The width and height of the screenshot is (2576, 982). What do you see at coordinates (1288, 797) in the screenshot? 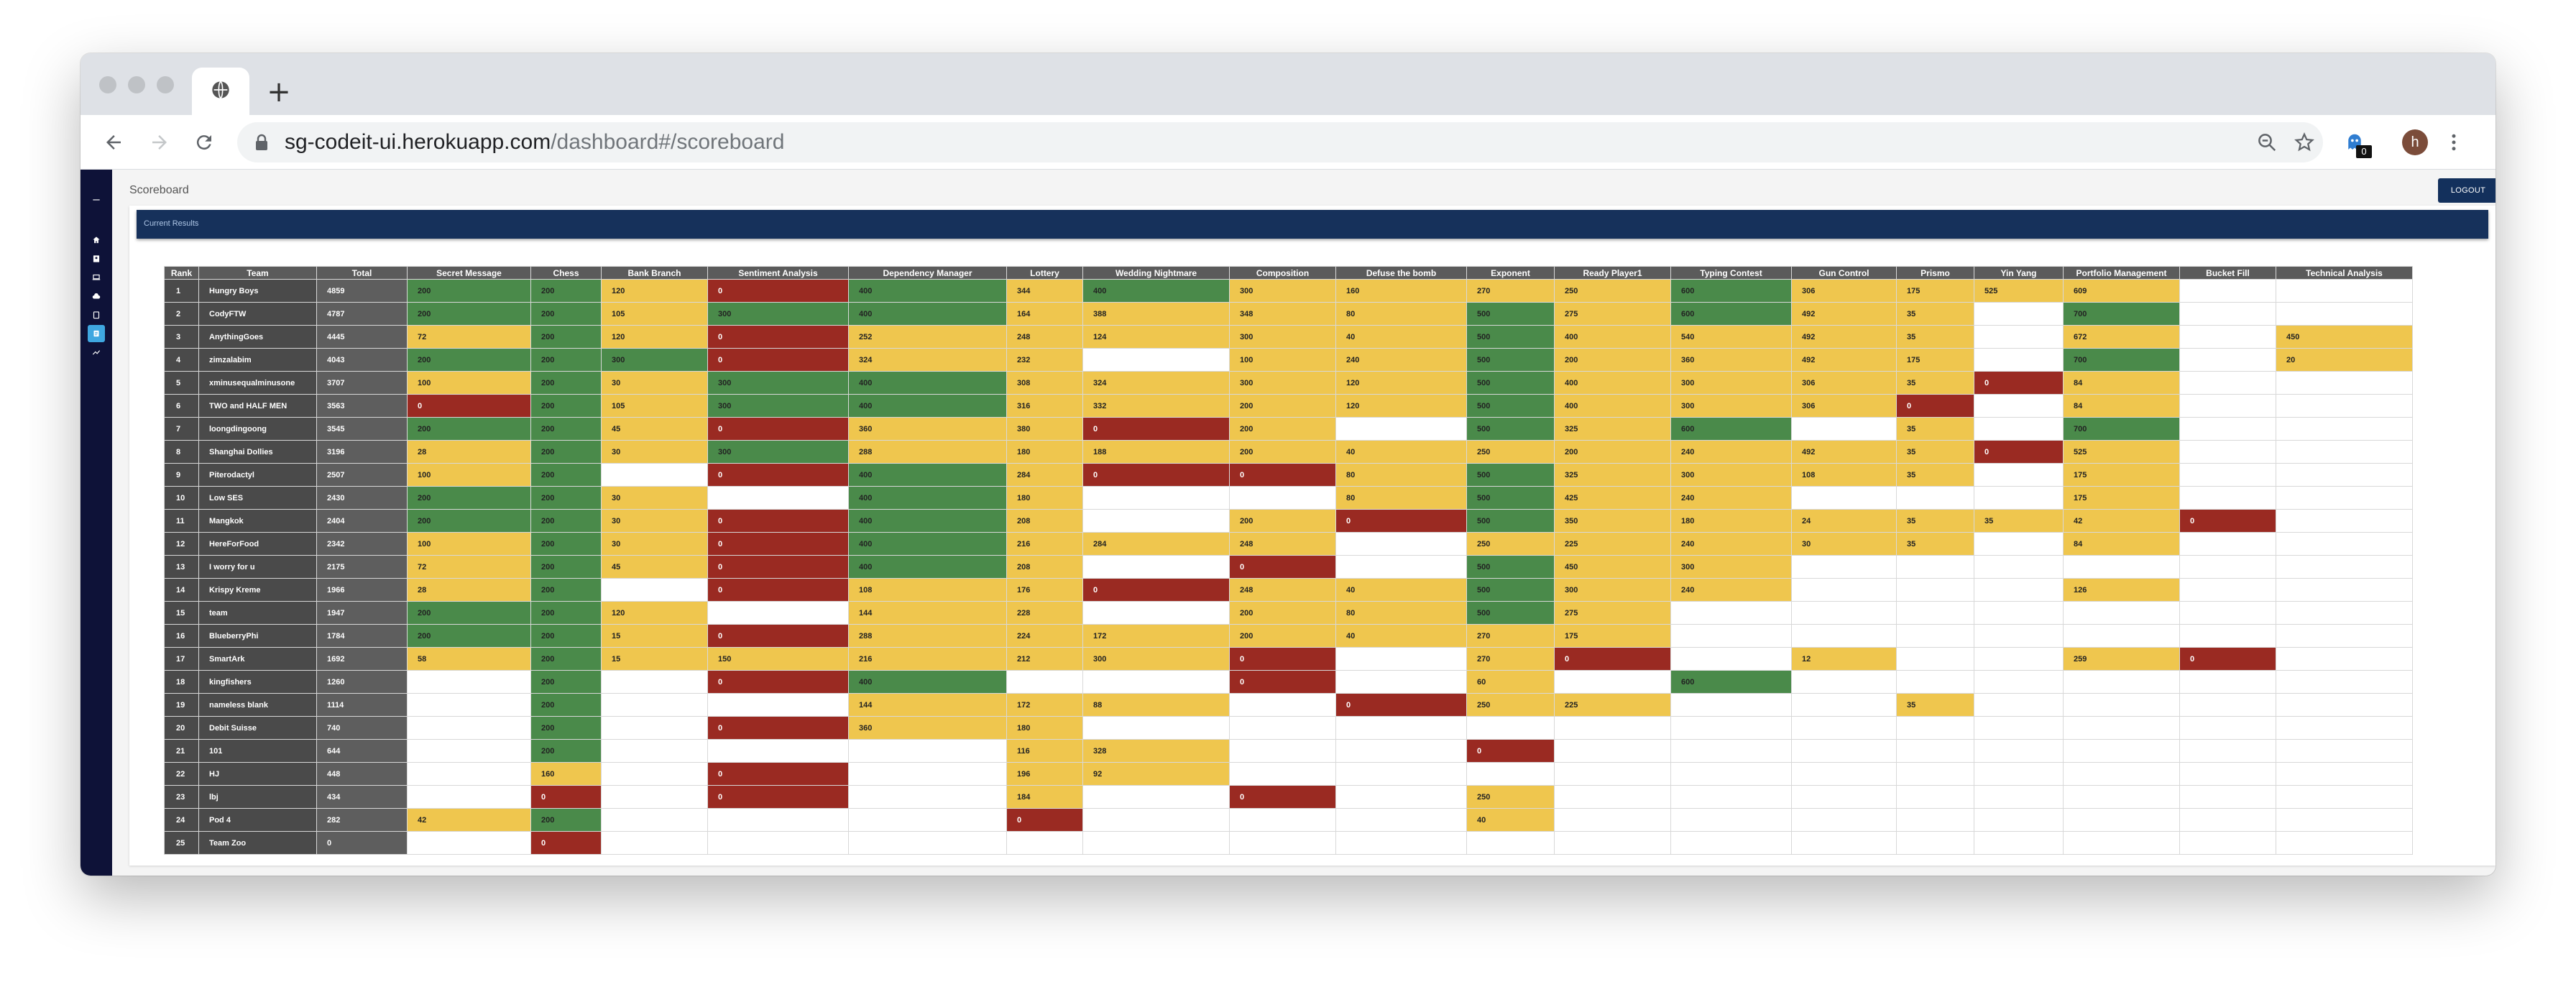
I see `table-row: 23 lbj 434 0 0 184 0 250` at bounding box center [1288, 797].